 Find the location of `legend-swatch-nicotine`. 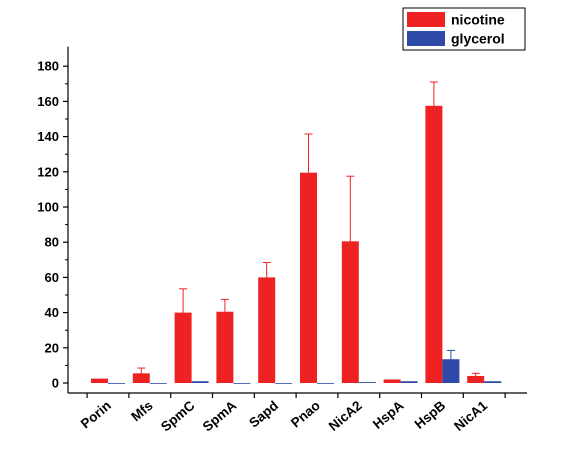

legend-swatch-nicotine is located at coordinates (426, 19).